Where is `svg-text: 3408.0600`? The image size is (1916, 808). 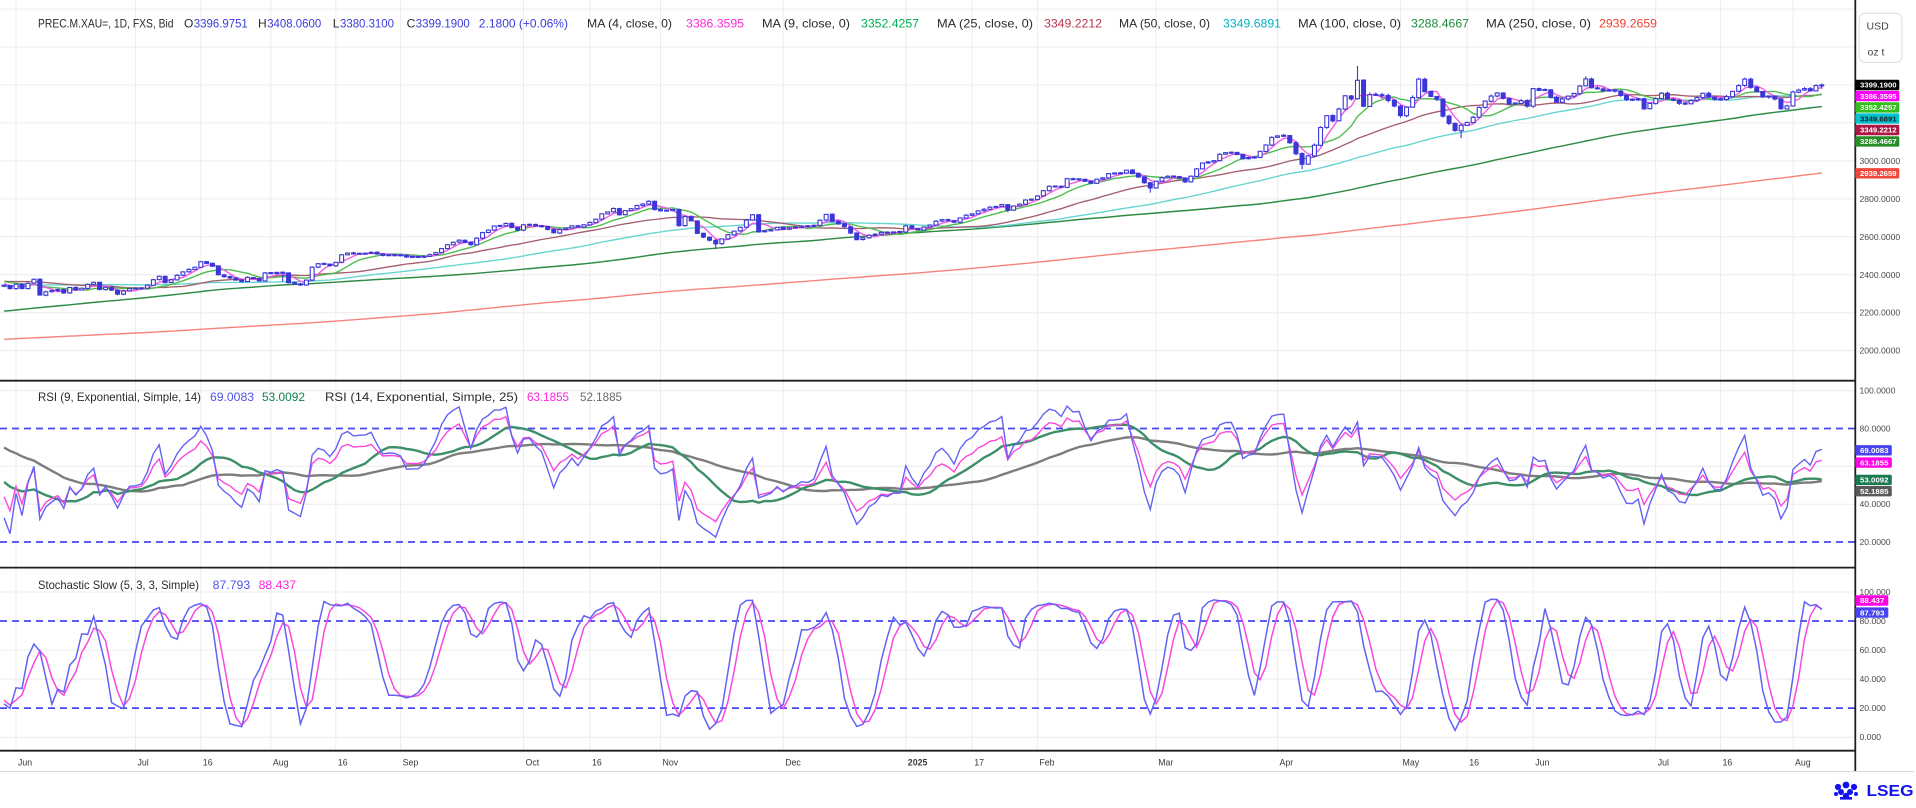
svg-text: 3408.0600 is located at coordinates (294, 24).